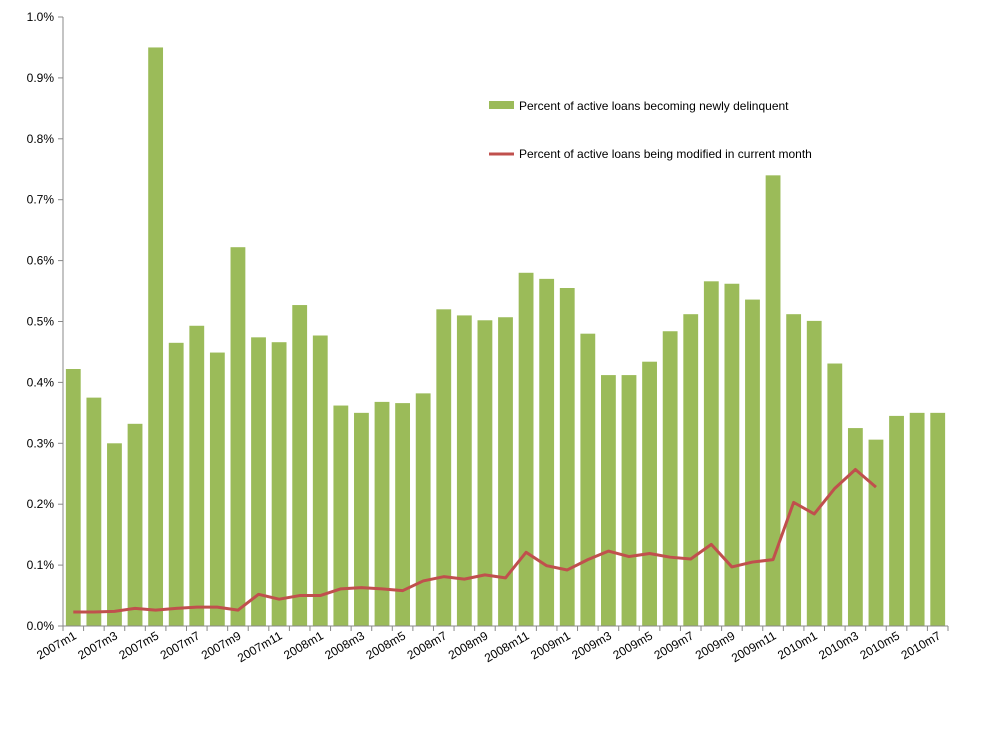  What do you see at coordinates (139, 645) in the screenshot?
I see `x-tick-label: 2007m5` at bounding box center [139, 645].